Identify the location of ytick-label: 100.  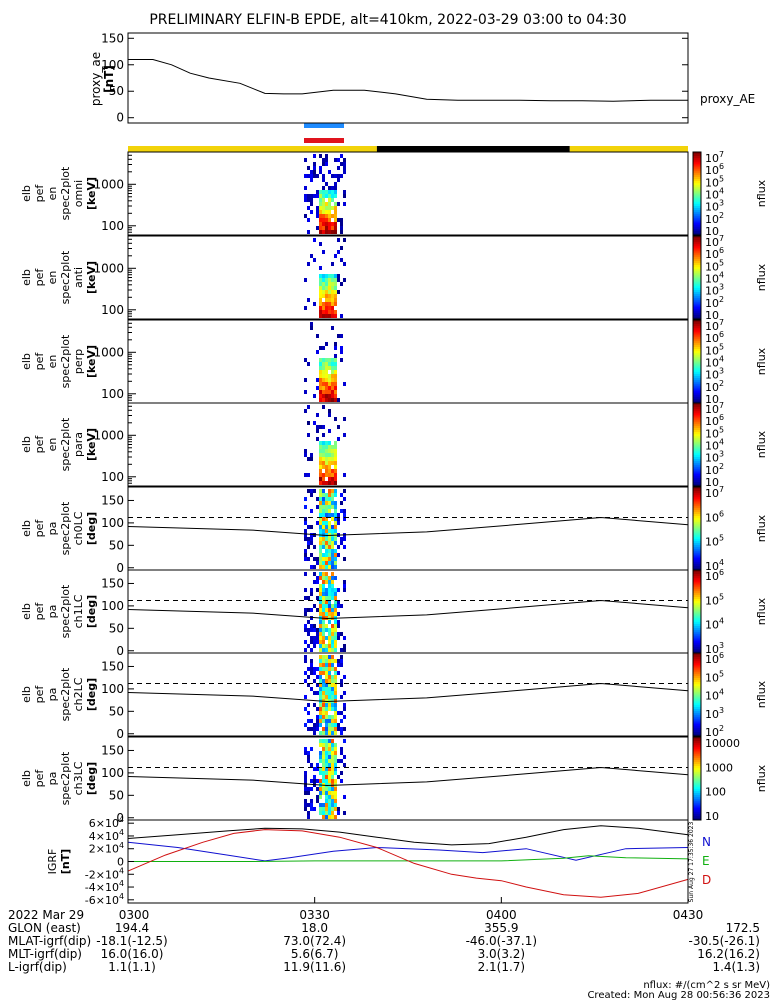
(112, 606).